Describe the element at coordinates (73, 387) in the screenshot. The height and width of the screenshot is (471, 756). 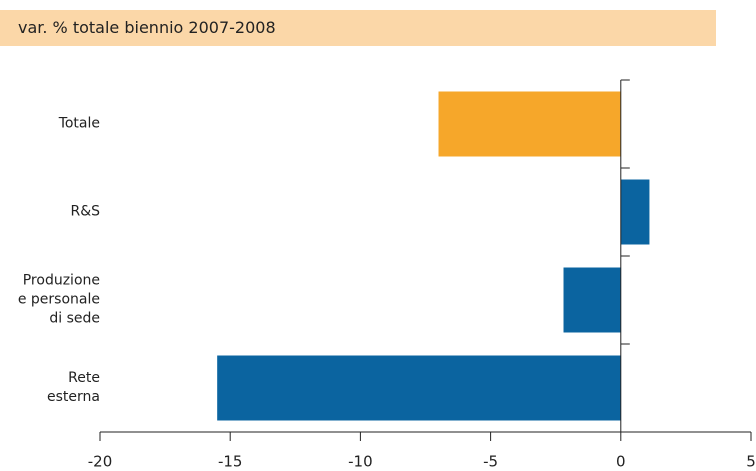
I see `y-tick-label: Rete esterna` at that location.